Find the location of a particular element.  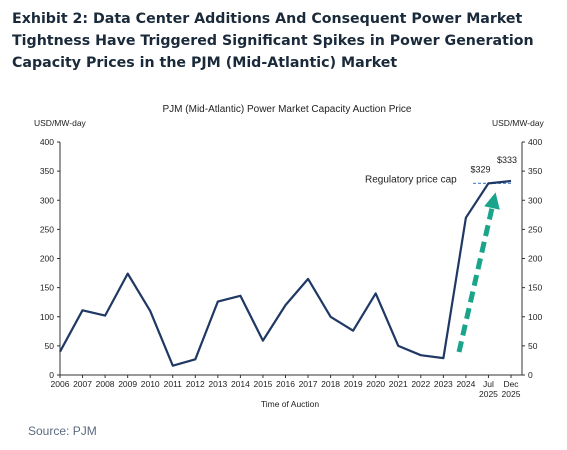

x-tick-label: 2024 is located at coordinates (465, 384).